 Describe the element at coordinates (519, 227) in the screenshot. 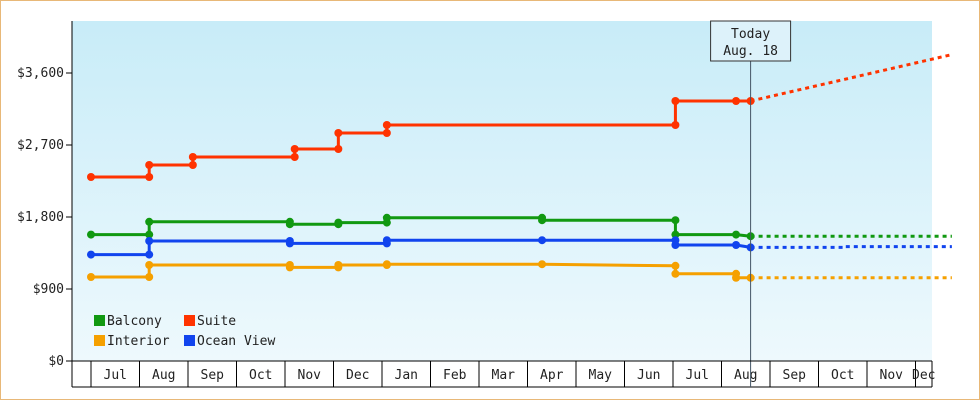

I see `series-balcony` at that location.